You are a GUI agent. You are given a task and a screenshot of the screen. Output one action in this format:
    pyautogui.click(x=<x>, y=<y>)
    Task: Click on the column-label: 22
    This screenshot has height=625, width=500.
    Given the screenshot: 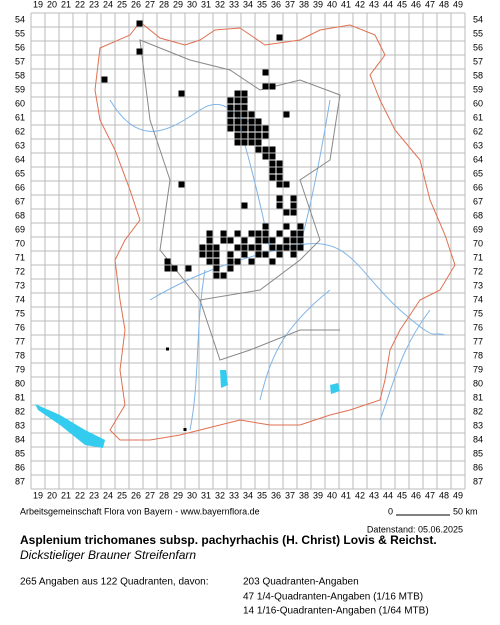 What is the action you would take?
    pyautogui.click(x=80, y=495)
    